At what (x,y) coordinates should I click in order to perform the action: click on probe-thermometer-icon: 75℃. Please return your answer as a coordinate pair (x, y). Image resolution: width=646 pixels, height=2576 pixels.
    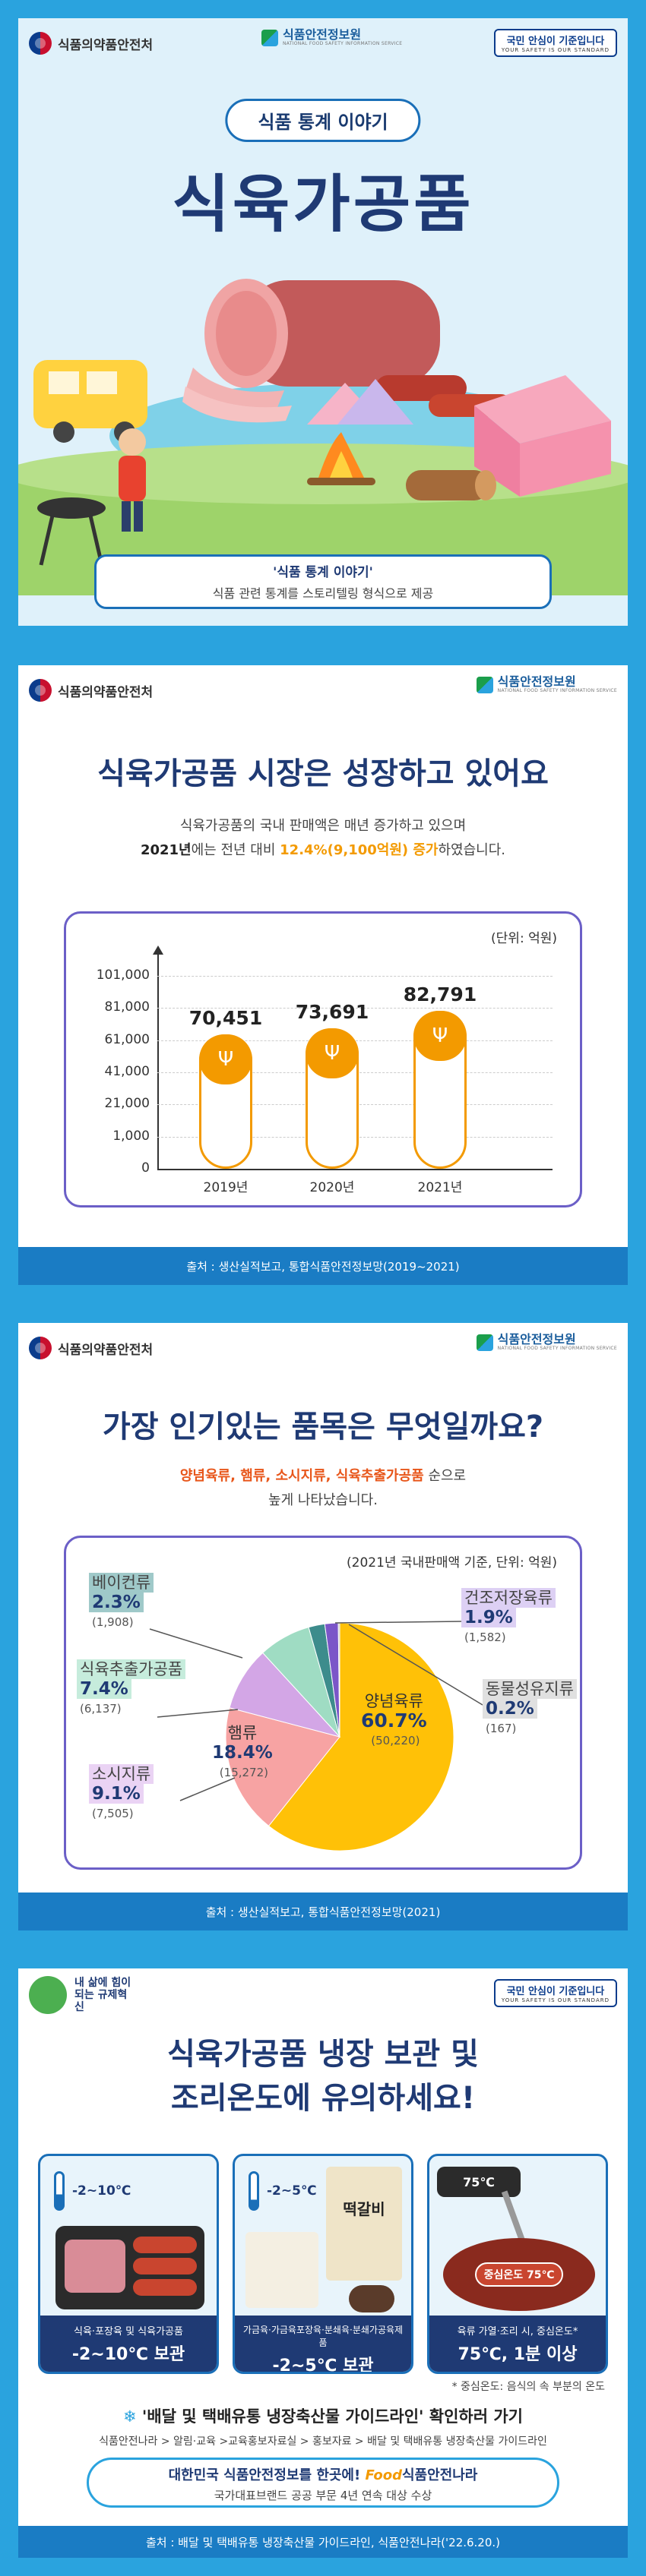
    Looking at the image, I should click on (479, 2182).